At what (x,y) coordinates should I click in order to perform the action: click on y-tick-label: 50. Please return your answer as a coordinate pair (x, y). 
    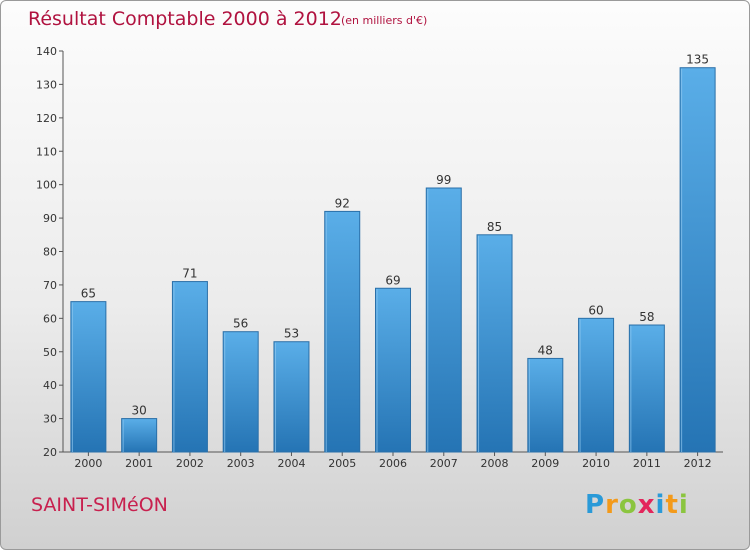
    Looking at the image, I should click on (50, 352).